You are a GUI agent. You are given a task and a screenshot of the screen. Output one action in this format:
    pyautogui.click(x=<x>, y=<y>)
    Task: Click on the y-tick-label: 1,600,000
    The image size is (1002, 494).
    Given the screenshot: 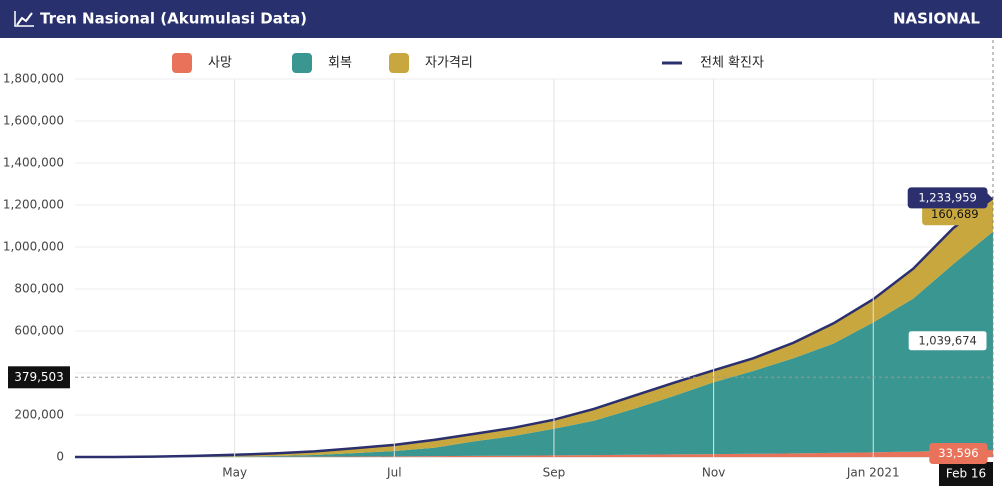 What is the action you would take?
    pyautogui.click(x=33, y=121)
    